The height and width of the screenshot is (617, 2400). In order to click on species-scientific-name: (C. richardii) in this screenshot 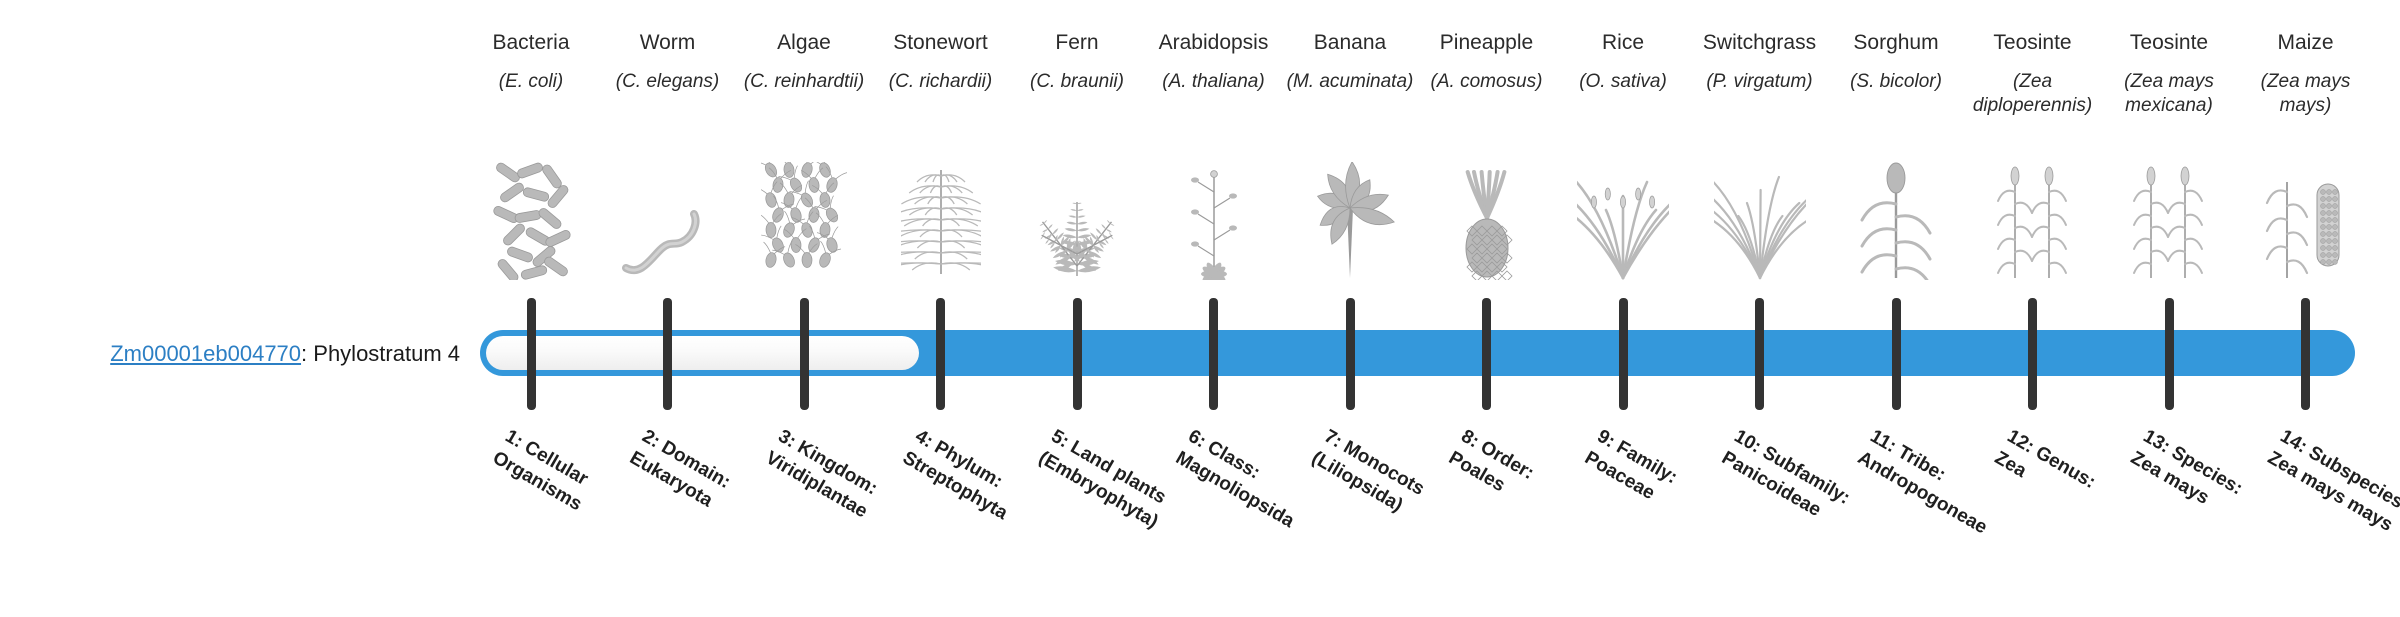, I will do `click(941, 96)`.